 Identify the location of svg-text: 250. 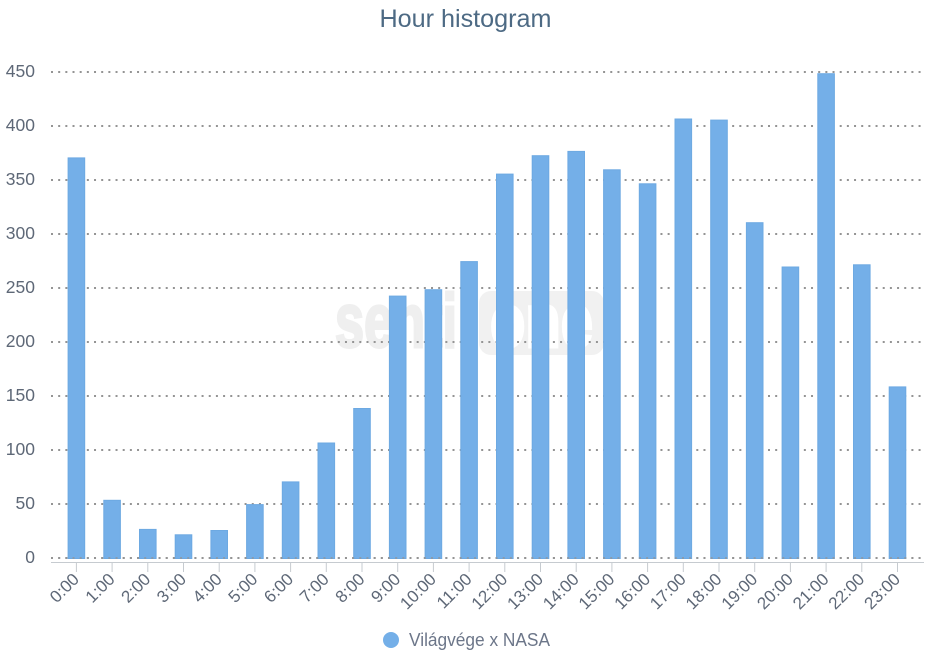
(20, 287).